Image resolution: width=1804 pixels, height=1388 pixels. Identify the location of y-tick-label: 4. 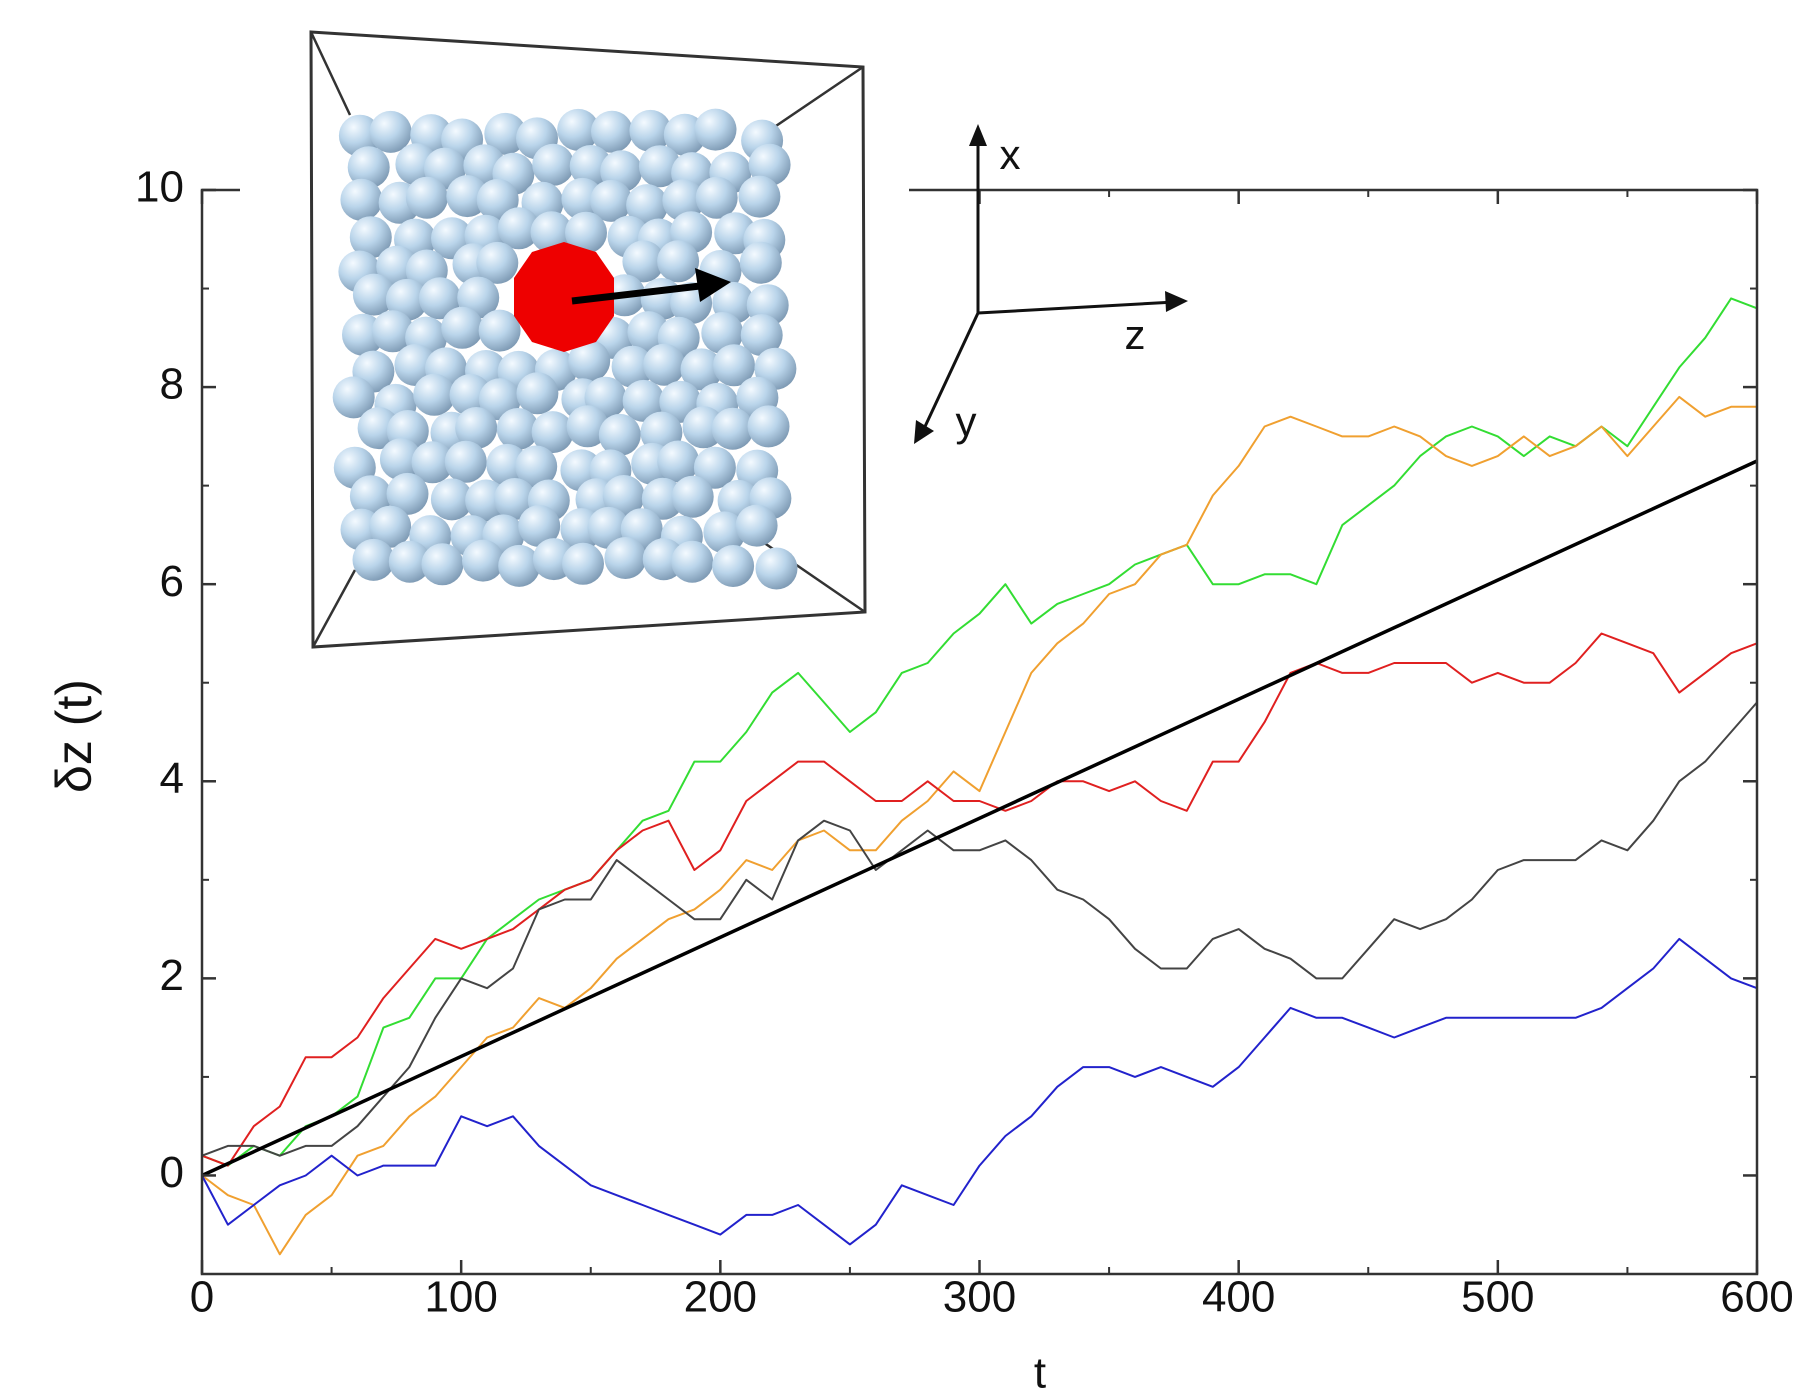
(172, 778).